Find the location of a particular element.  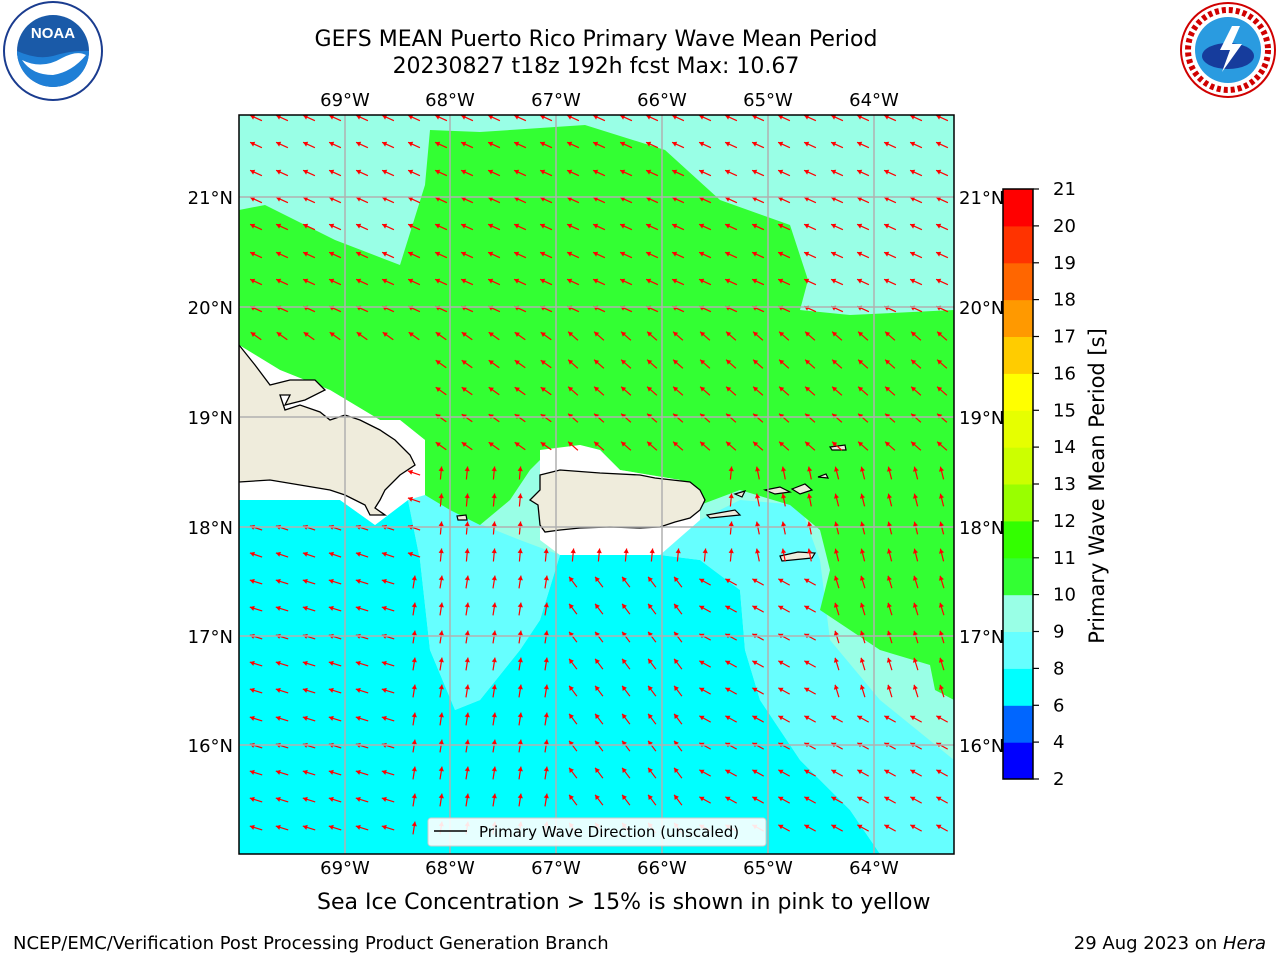

lat-tick-label: 19°N is located at coordinates (981, 418).